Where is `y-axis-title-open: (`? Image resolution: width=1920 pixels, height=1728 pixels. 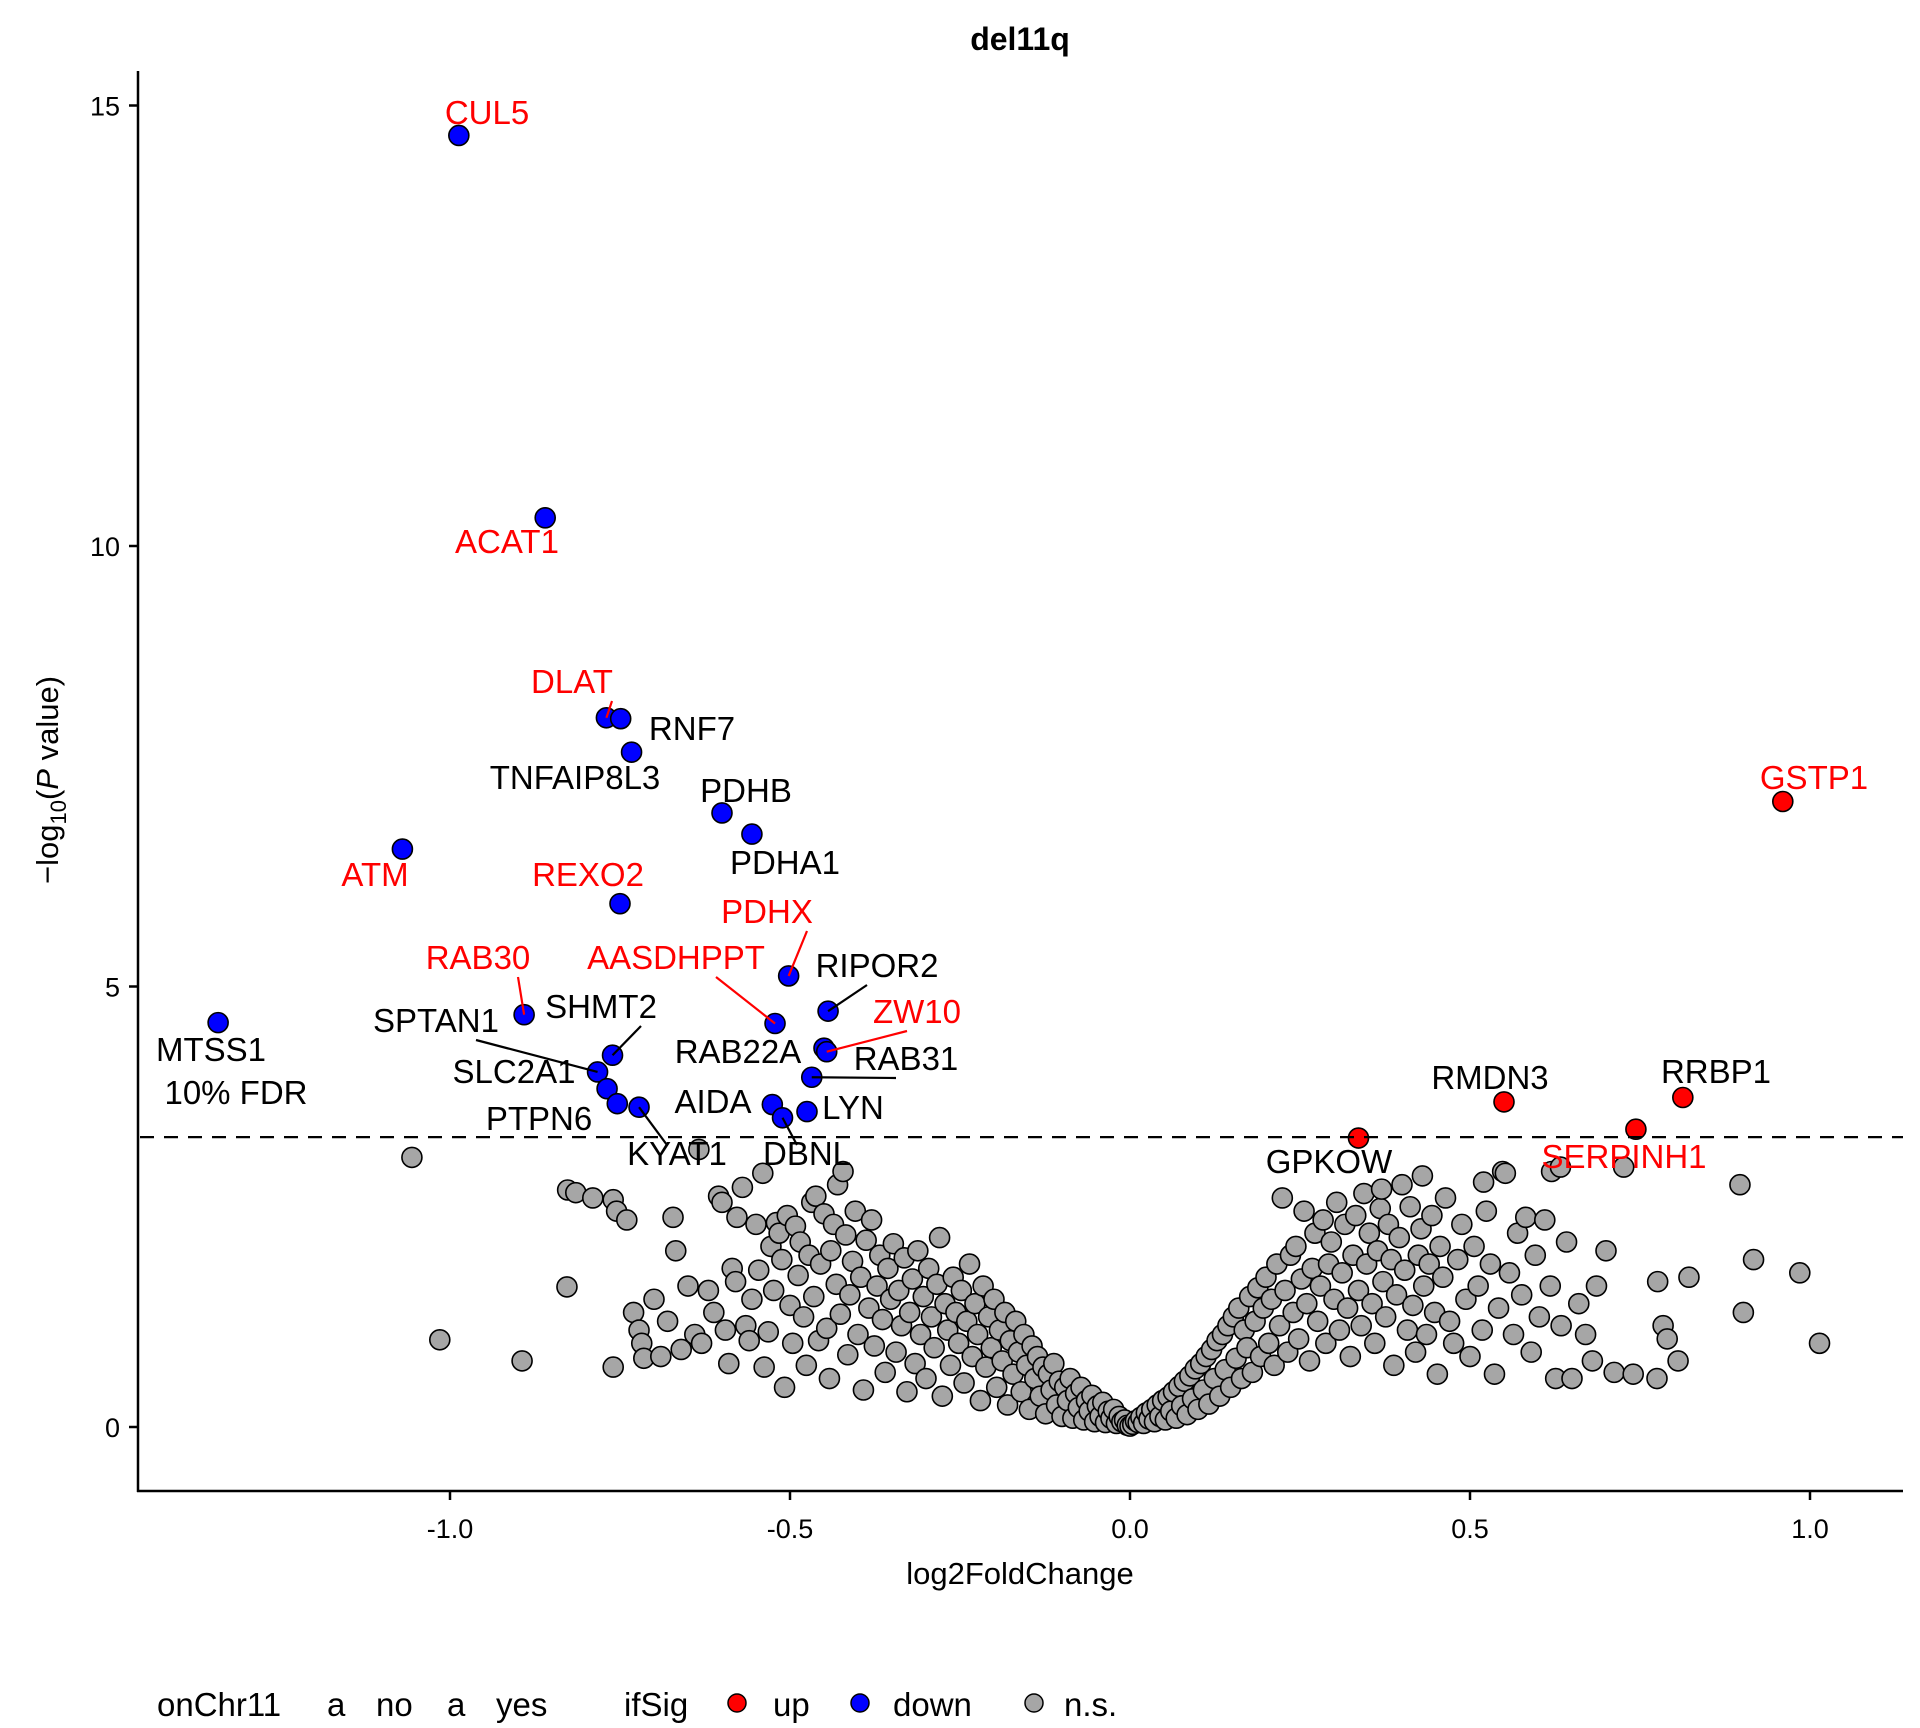 y-axis-title-open: ( is located at coordinates (47, 794).